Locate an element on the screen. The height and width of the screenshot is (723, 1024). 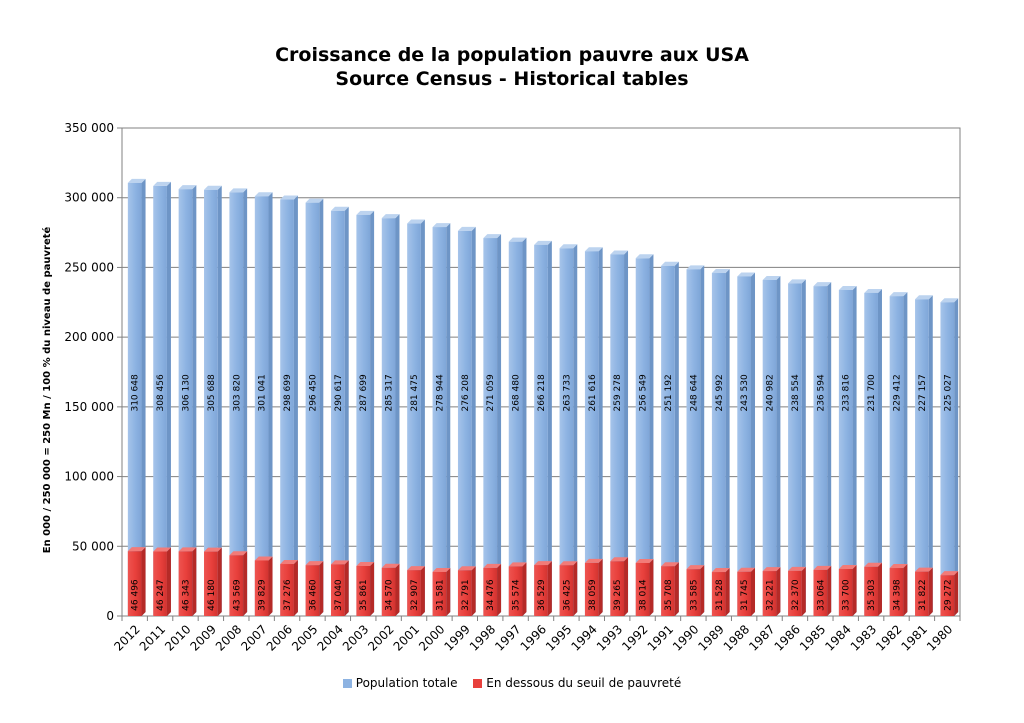
data-label-population: 236 594 is located at coordinates (821, 392).